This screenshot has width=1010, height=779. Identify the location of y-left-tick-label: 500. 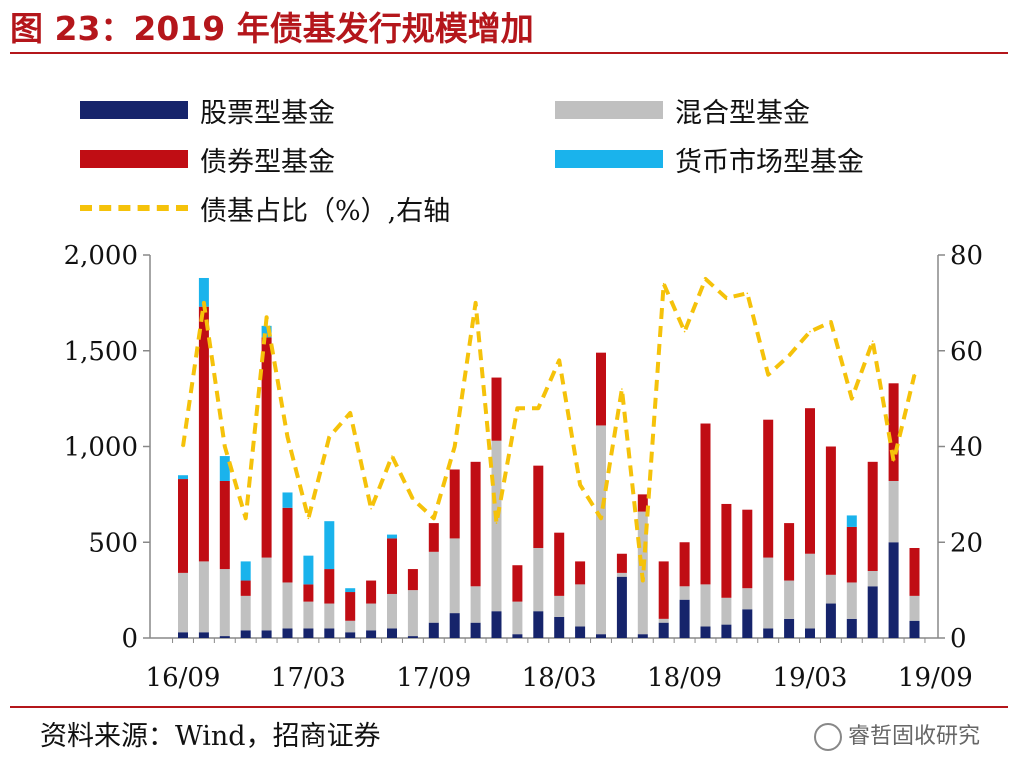
(113, 543).